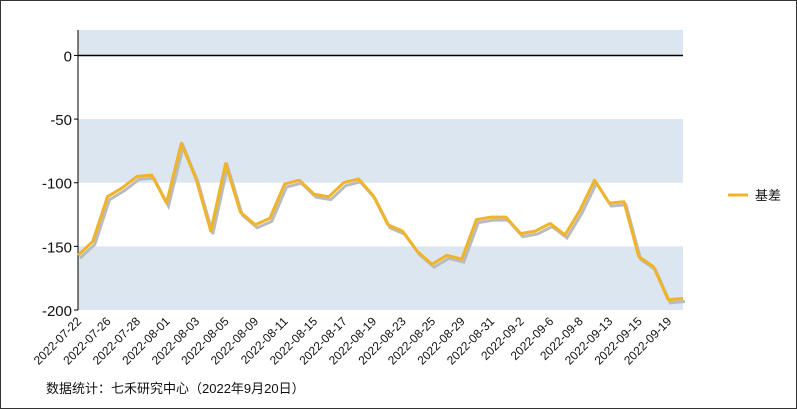  What do you see at coordinates (175, 388) in the screenshot?
I see `source-note: 数据统计：七禾研究中心（2022年9月20日）` at bounding box center [175, 388].